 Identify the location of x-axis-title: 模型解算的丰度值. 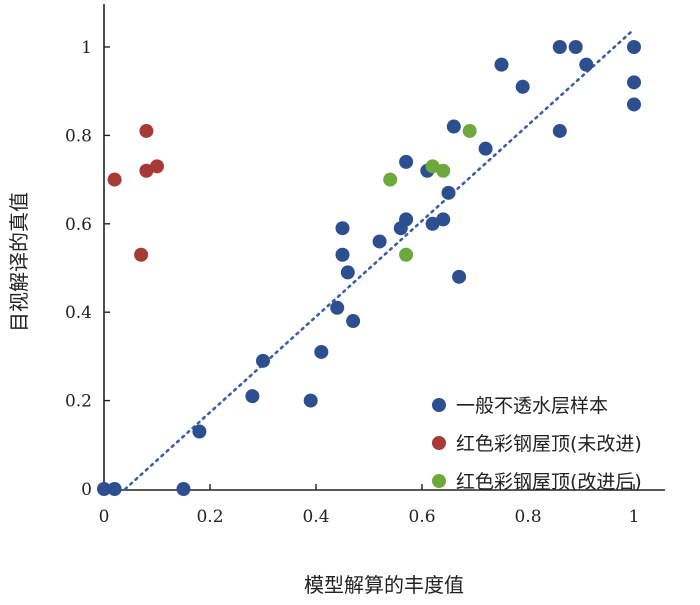
(384, 585).